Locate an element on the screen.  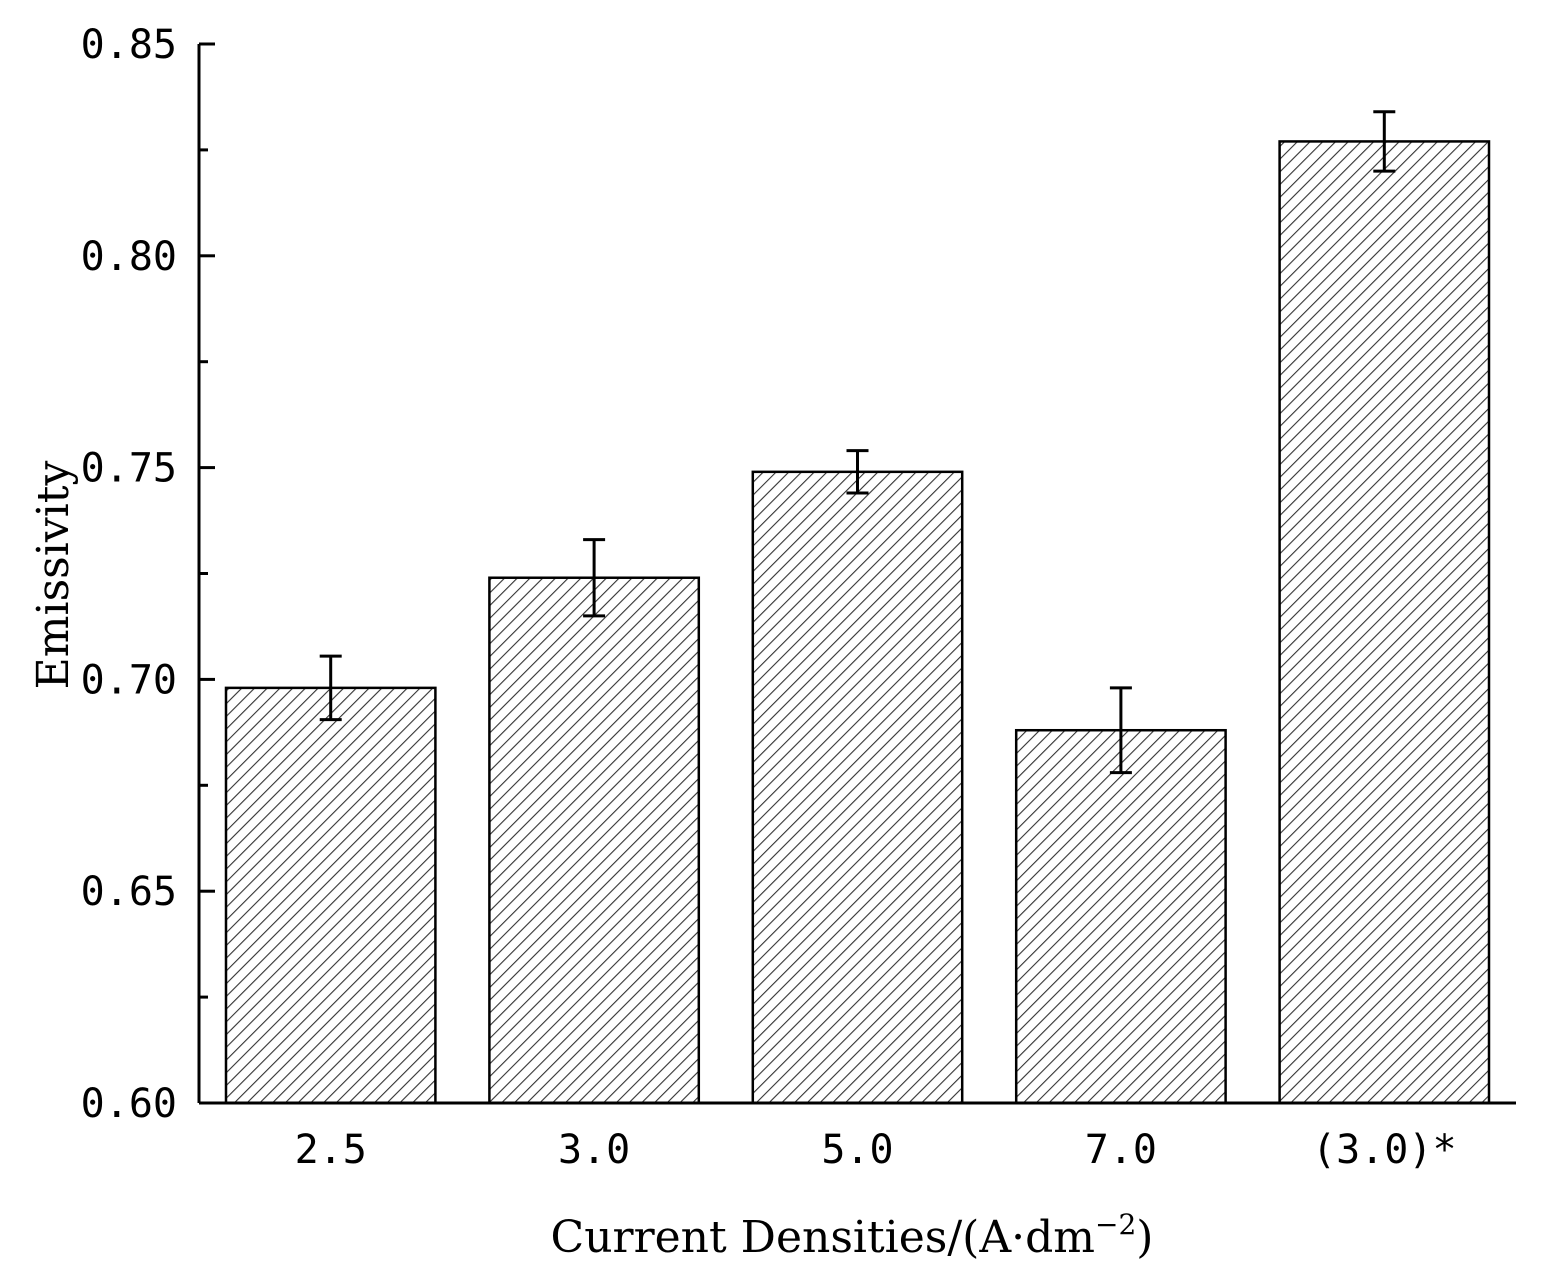
y-tick-label: 0.80 is located at coordinates (129, 257).